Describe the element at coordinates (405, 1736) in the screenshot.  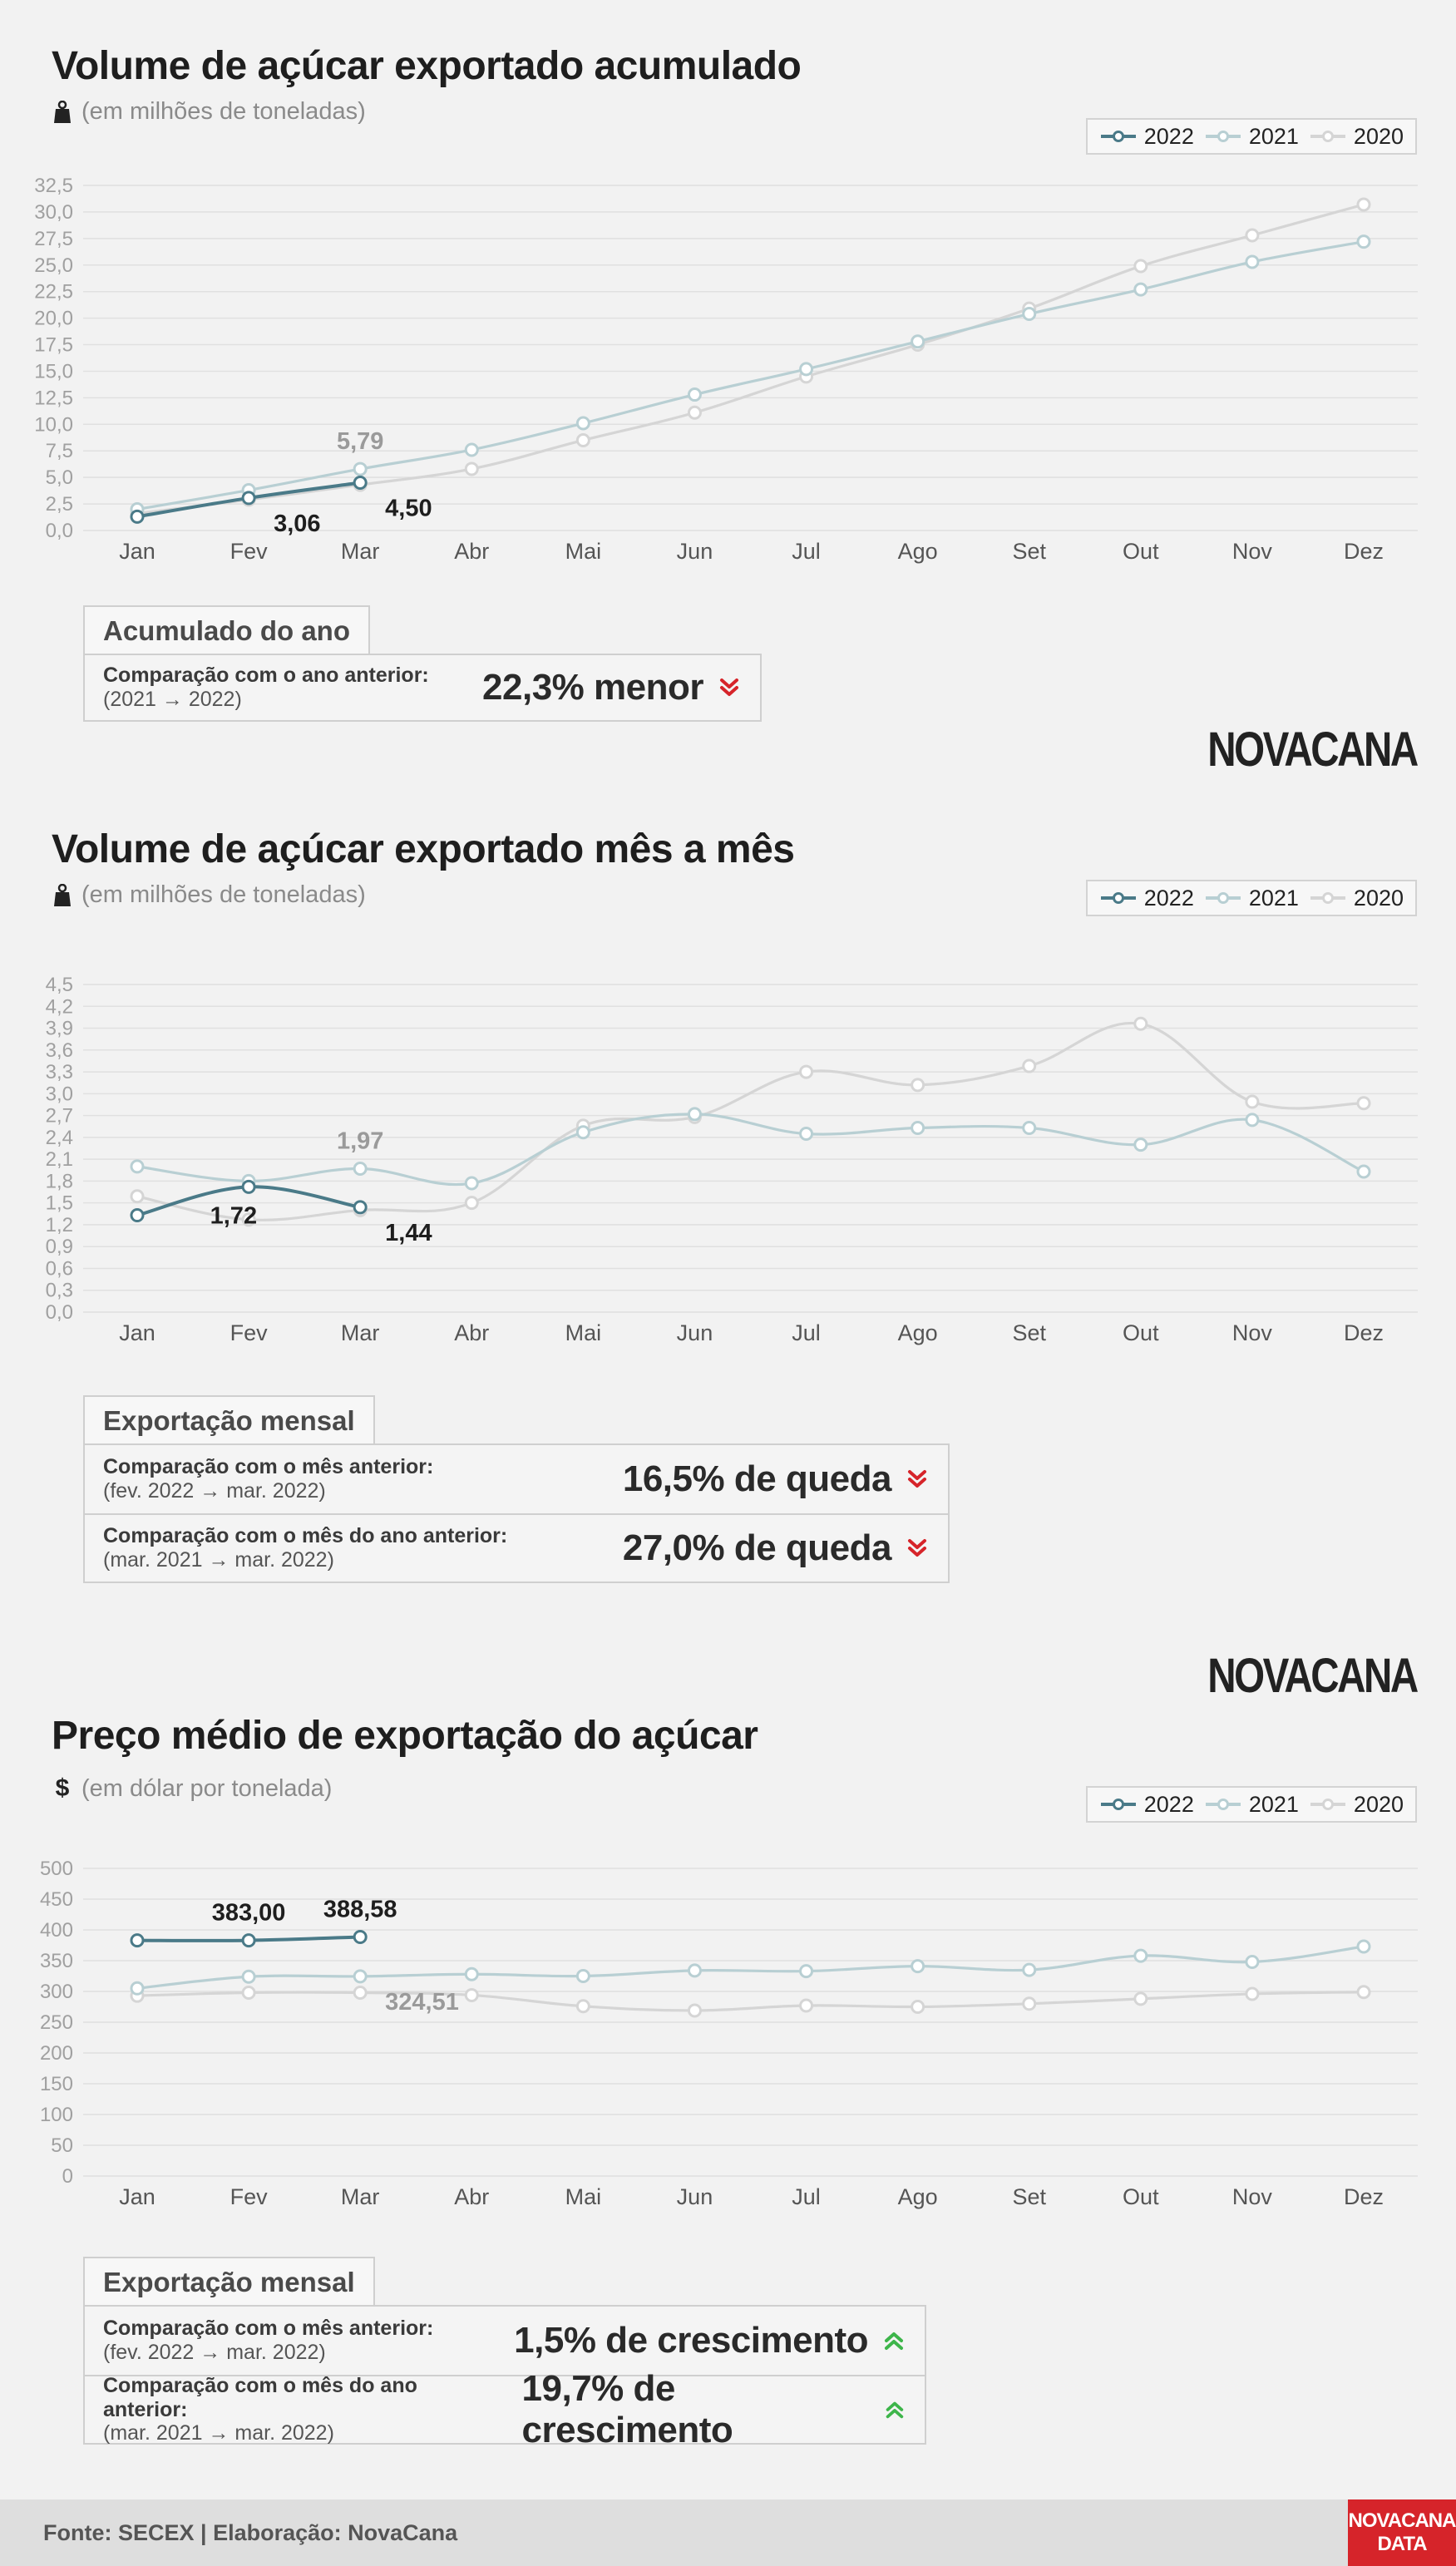
I see `chart-title: Preço médio de exportação do açúcar` at that location.